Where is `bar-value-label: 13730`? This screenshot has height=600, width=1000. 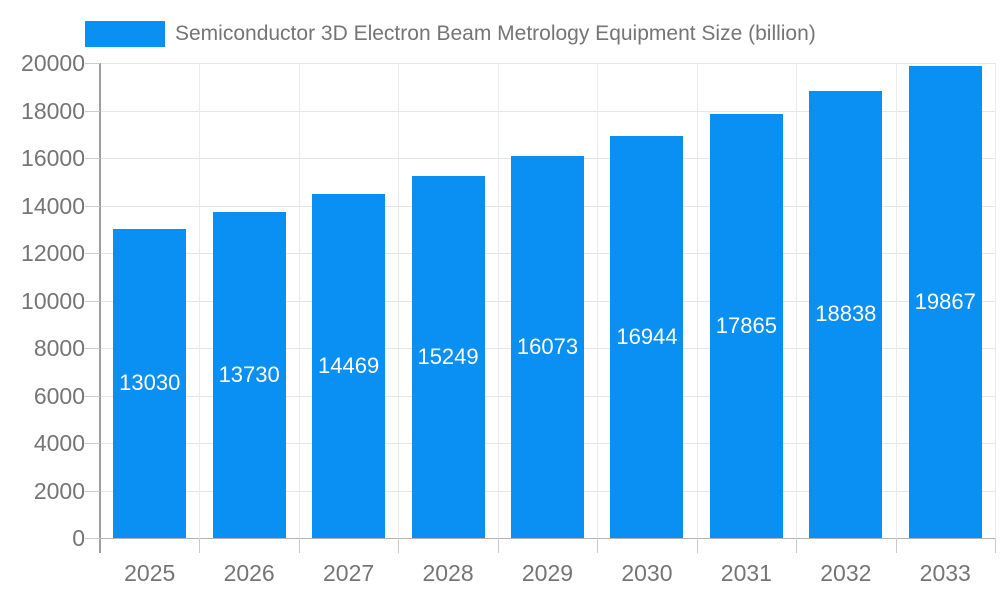
bar-value-label: 13730 is located at coordinates (249, 374).